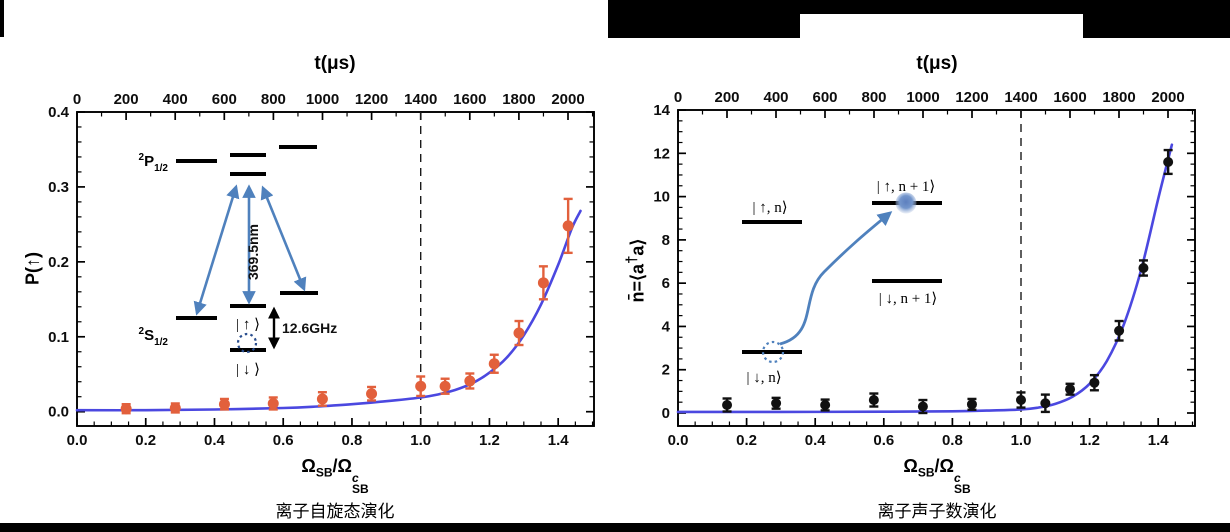 Image resolution: width=1230 pixels, height=532 pixels. I want to click on phonon-levels, so click(842, 277).